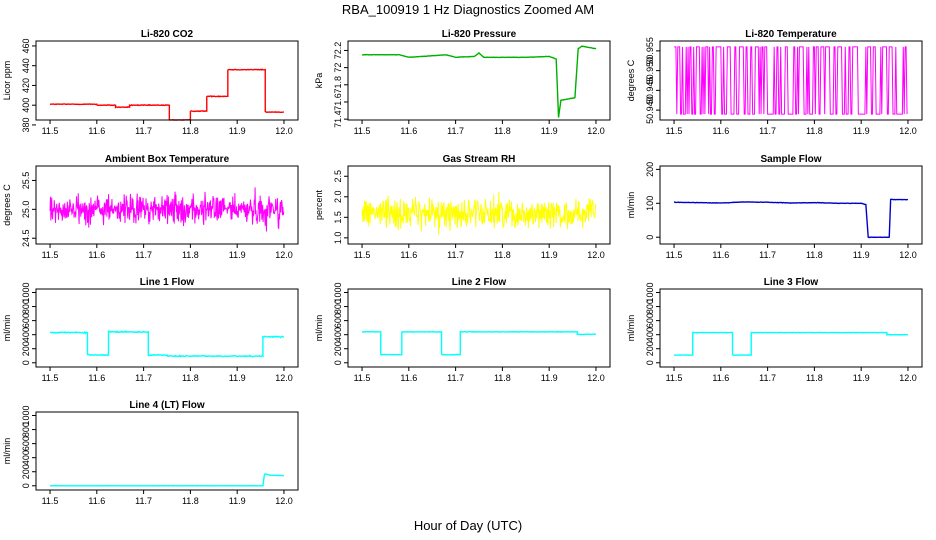 Image resolution: width=936 pixels, height=540 pixels. Describe the element at coordinates (479, 282) in the screenshot. I see `panel-title: Line 2 Flow` at that location.